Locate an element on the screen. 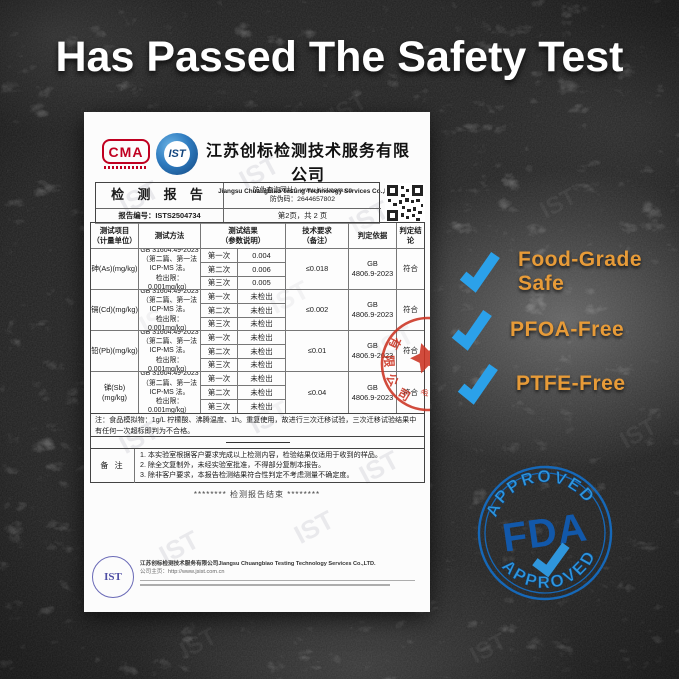 The width and height of the screenshot is (679, 679). tech-requirement: ≤0.04 is located at coordinates (317, 392).